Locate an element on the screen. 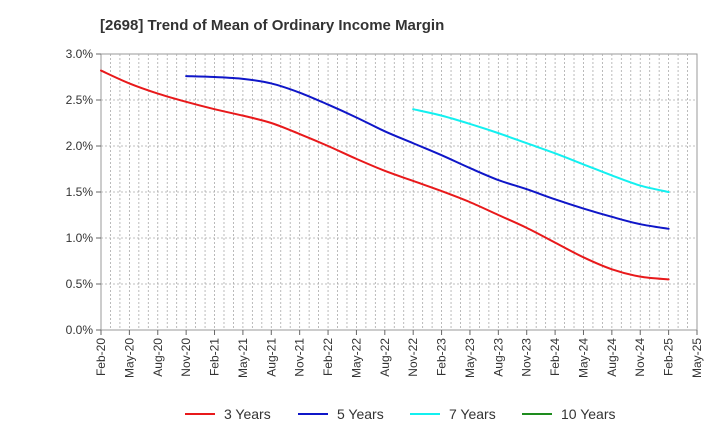 The image size is (720, 445). x-tick-label: Aug-21 is located at coordinates (271, 357).